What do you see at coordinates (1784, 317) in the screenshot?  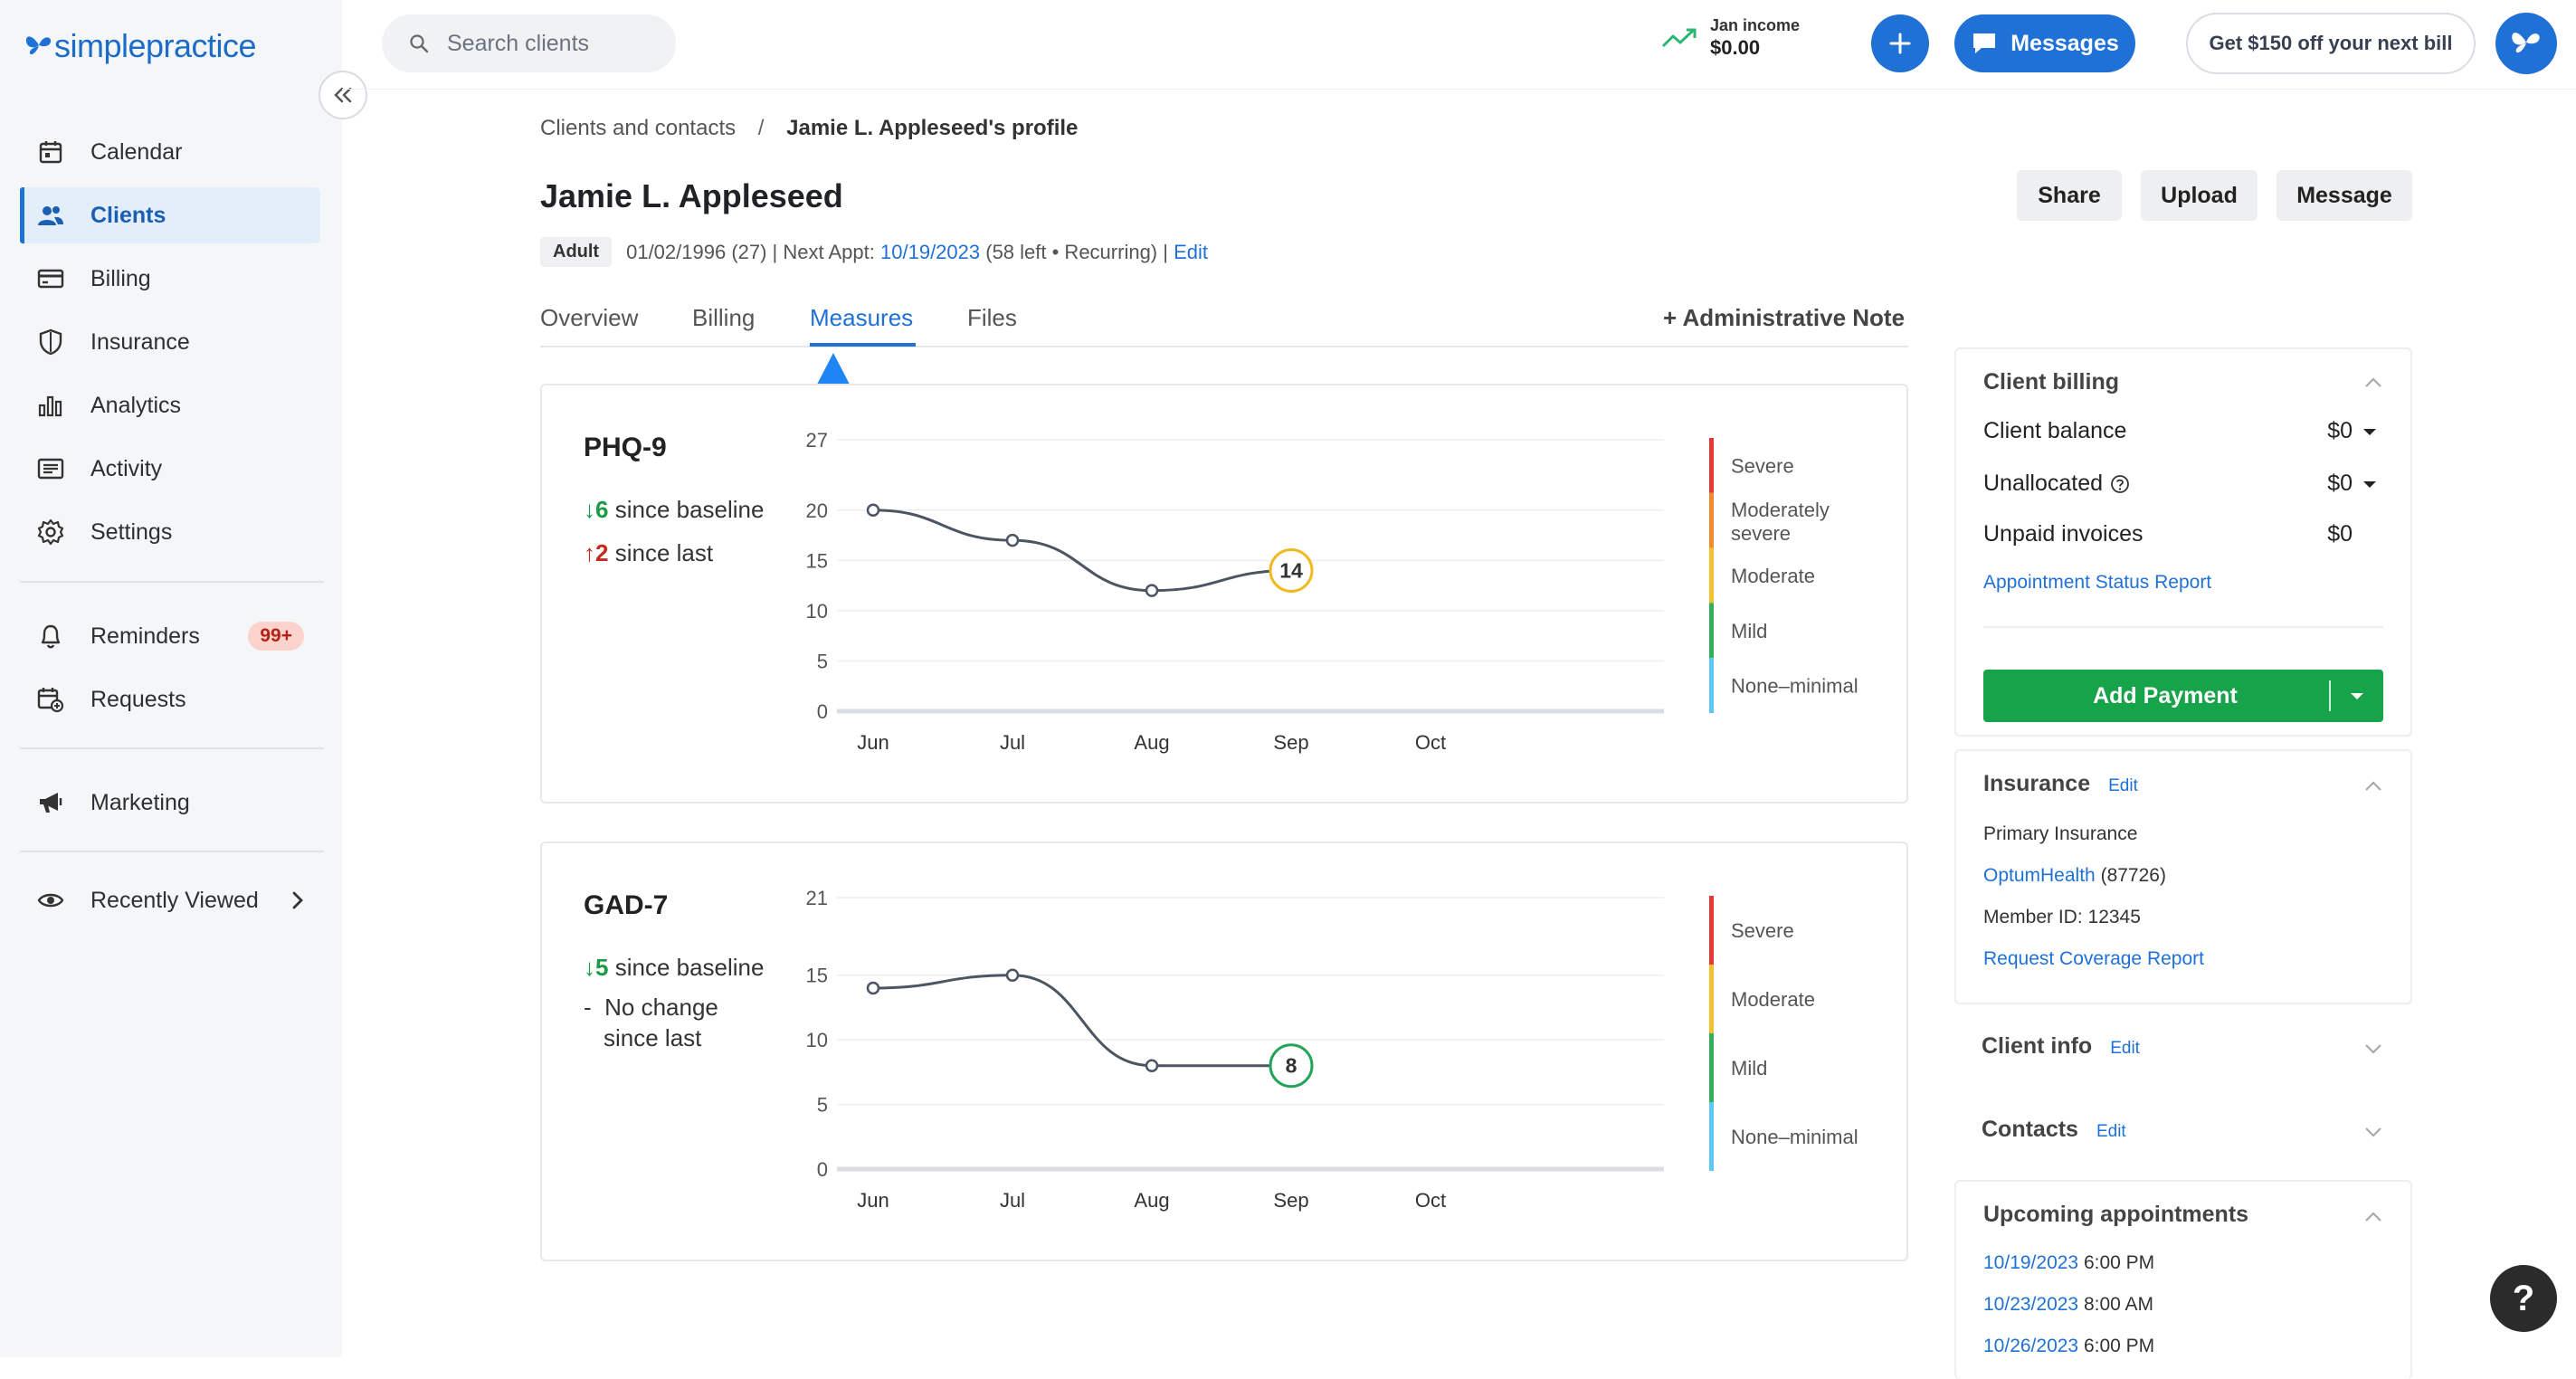 I see `administrative-note-button: + Administrative Note` at bounding box center [1784, 317].